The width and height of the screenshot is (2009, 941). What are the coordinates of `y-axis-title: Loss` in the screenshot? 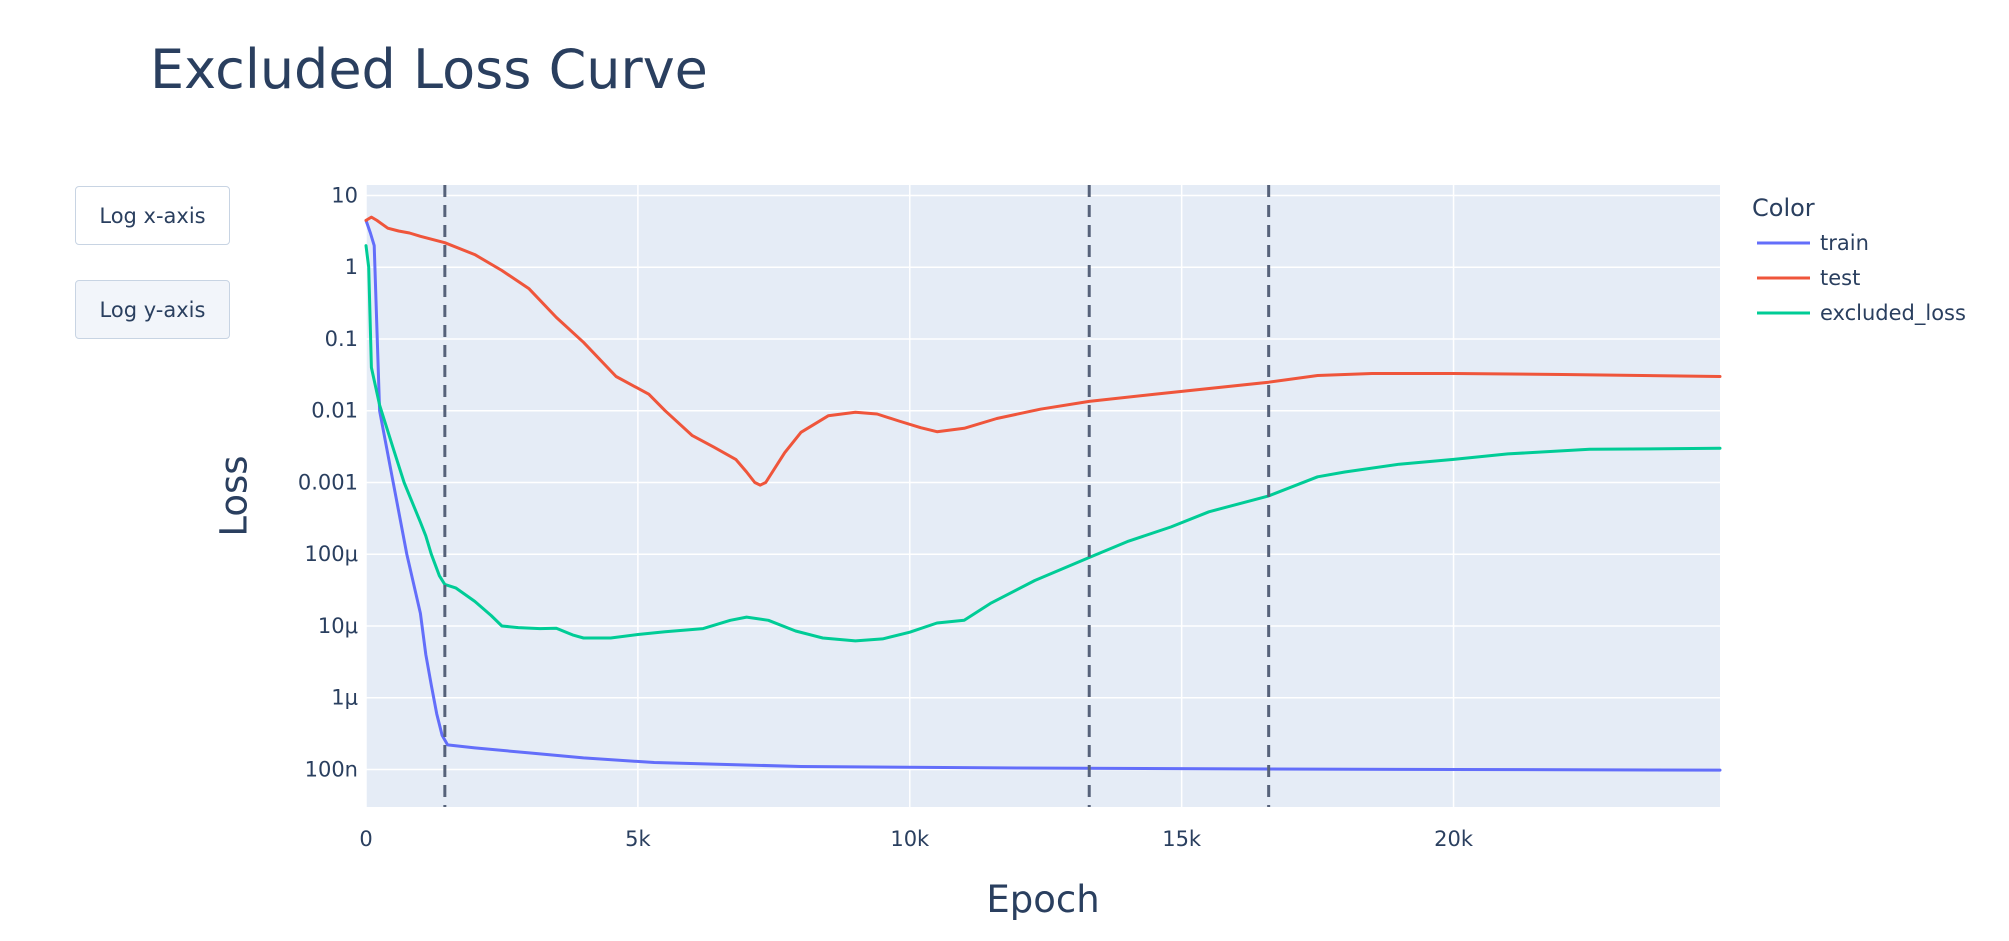 It's located at (234, 495).